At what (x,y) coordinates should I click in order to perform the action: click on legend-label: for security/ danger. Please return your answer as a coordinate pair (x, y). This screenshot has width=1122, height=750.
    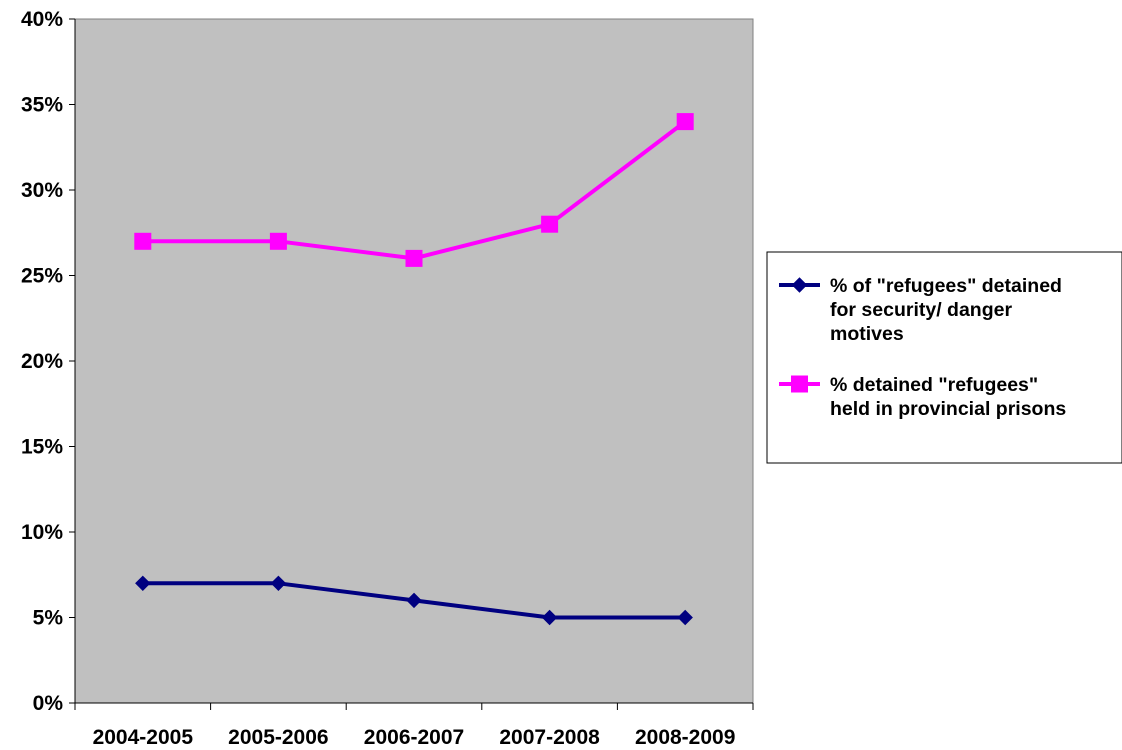
    Looking at the image, I should click on (921, 310).